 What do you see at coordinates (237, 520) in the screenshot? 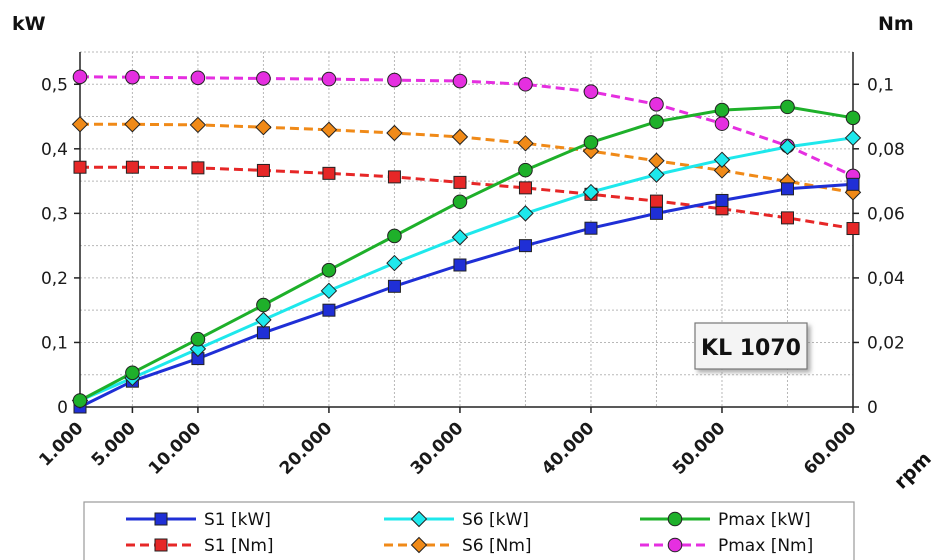
I see `legend-label: S1 [kW]` at bounding box center [237, 520].